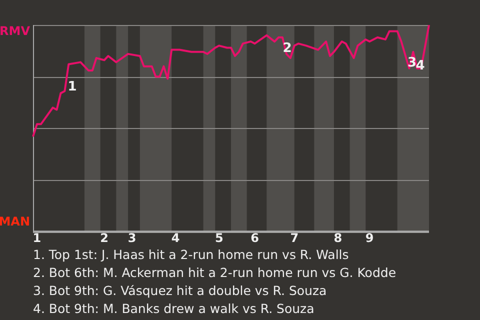 This screenshot has height=320, width=480. Describe the element at coordinates (338, 237) in the screenshot. I see `x-tick-label: 8` at that location.